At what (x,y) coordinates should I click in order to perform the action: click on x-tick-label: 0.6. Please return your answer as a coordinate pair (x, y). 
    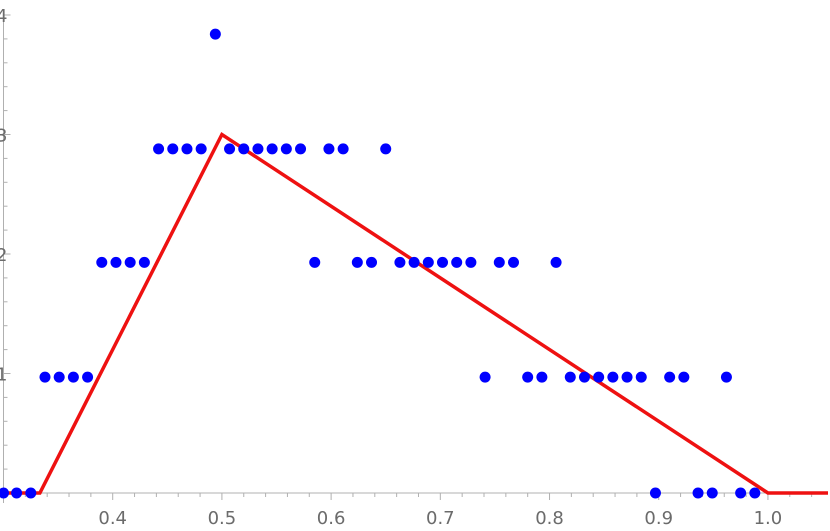
    Looking at the image, I should click on (331, 518).